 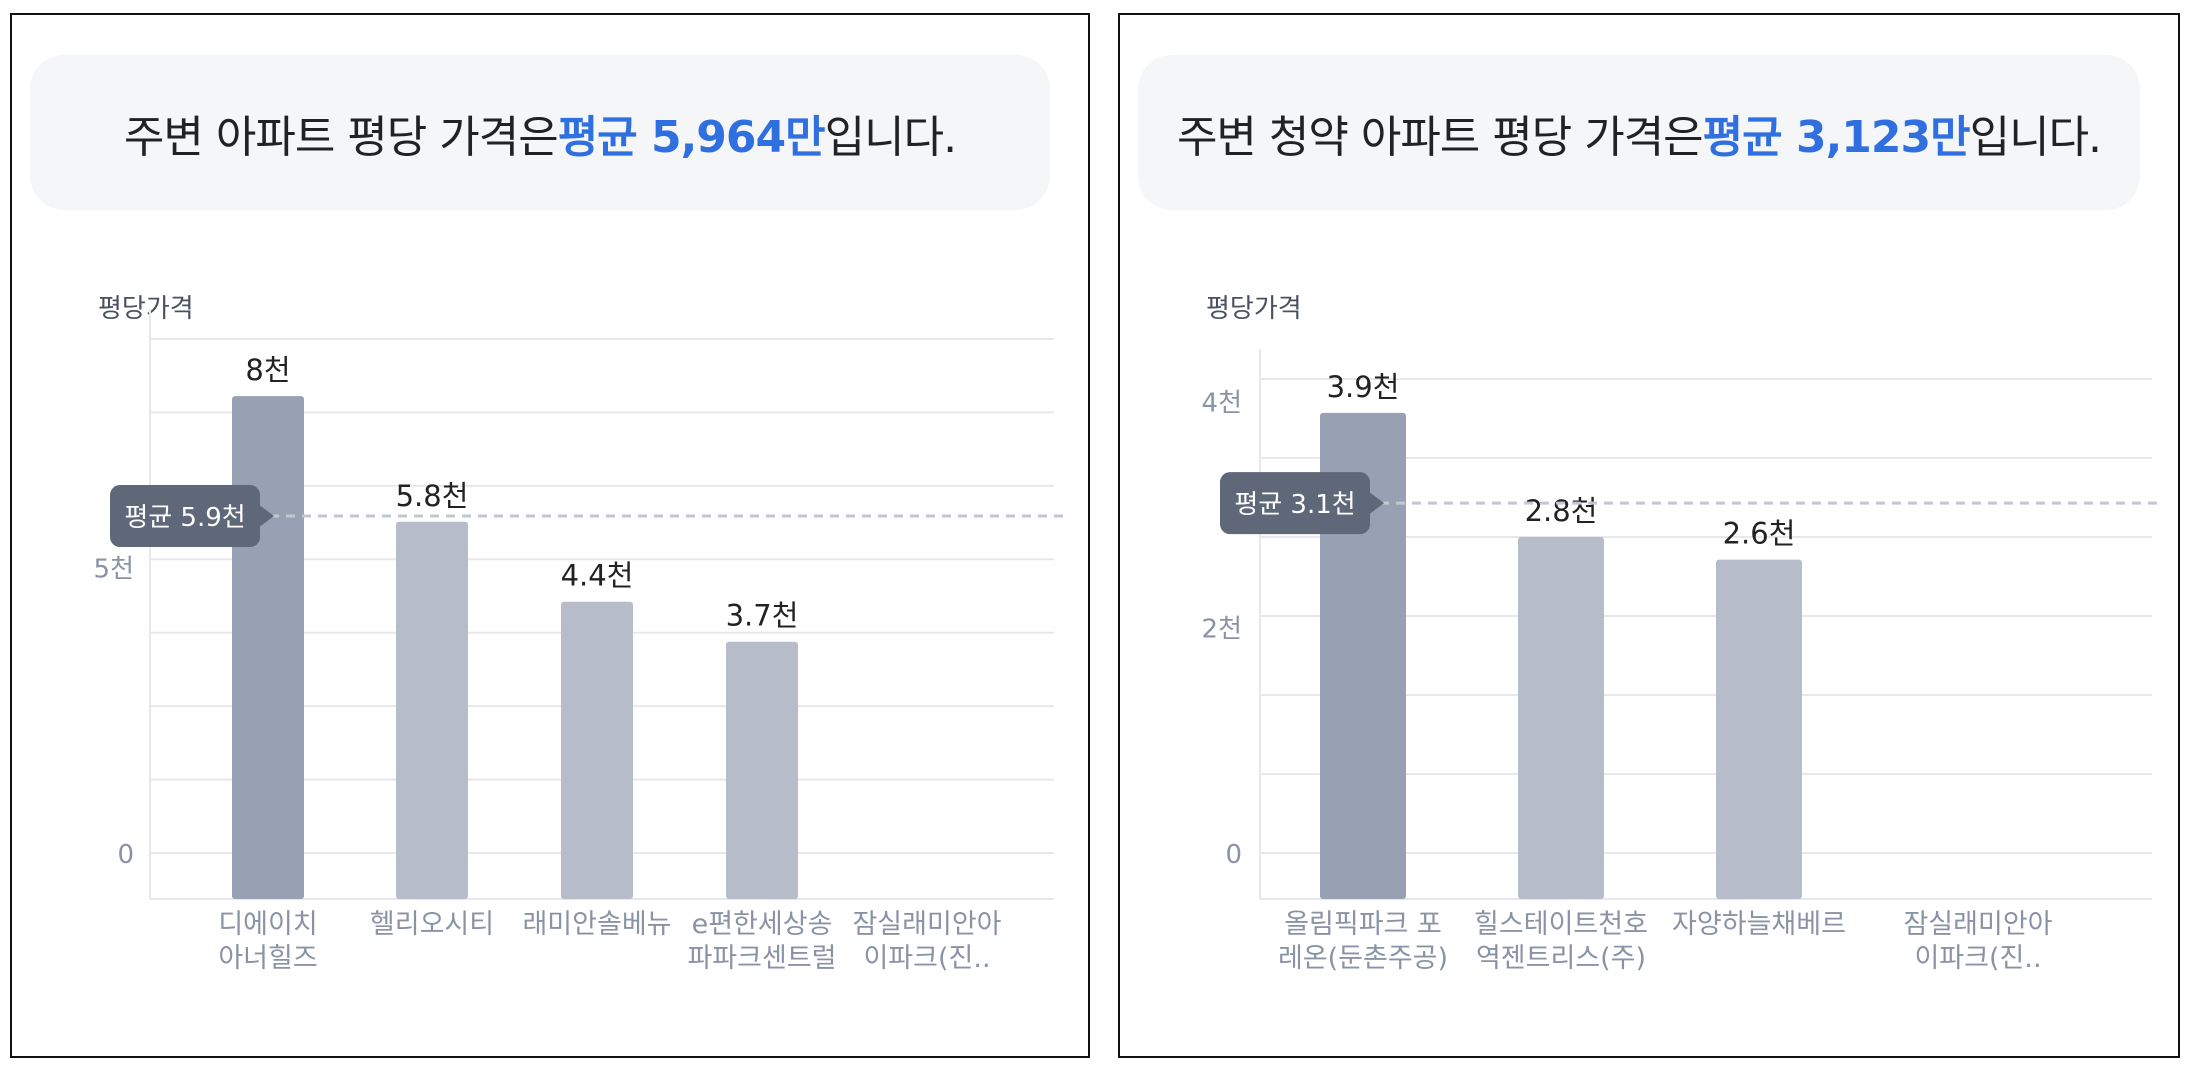 What do you see at coordinates (691, 137) in the screenshot?
I see `headline-average: 평균 5,964만` at bounding box center [691, 137].